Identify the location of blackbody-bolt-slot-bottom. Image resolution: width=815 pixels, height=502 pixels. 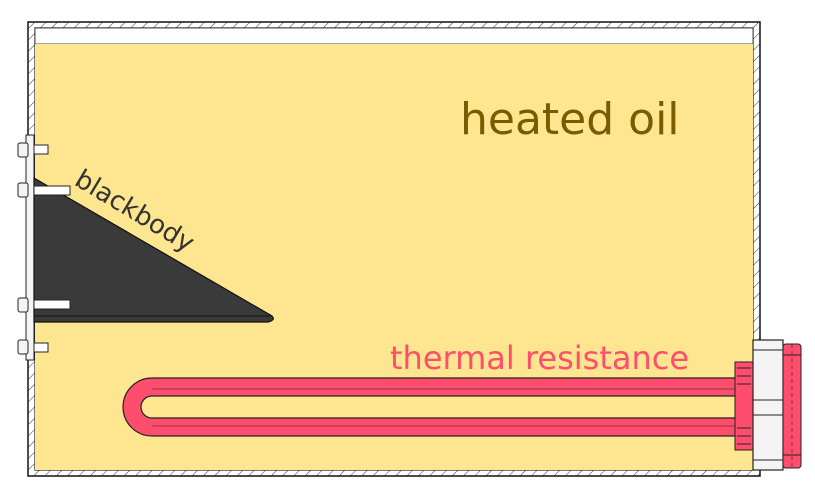
(52, 304).